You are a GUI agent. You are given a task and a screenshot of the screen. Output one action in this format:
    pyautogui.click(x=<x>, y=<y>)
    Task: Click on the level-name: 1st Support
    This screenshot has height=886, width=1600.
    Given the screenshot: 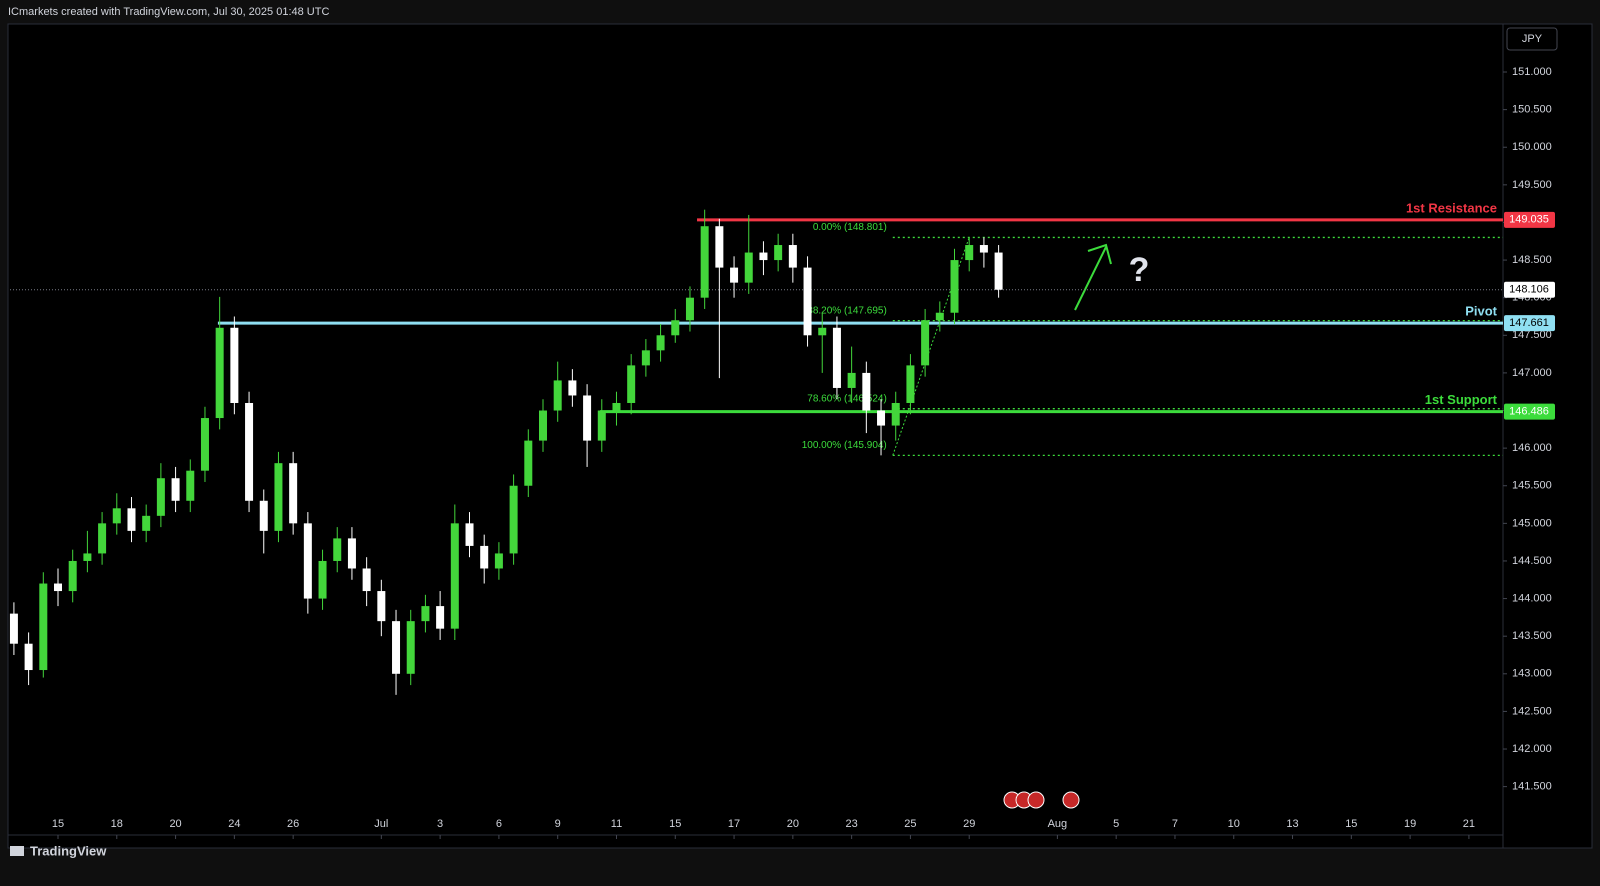 What is the action you would take?
    pyautogui.click(x=1461, y=399)
    